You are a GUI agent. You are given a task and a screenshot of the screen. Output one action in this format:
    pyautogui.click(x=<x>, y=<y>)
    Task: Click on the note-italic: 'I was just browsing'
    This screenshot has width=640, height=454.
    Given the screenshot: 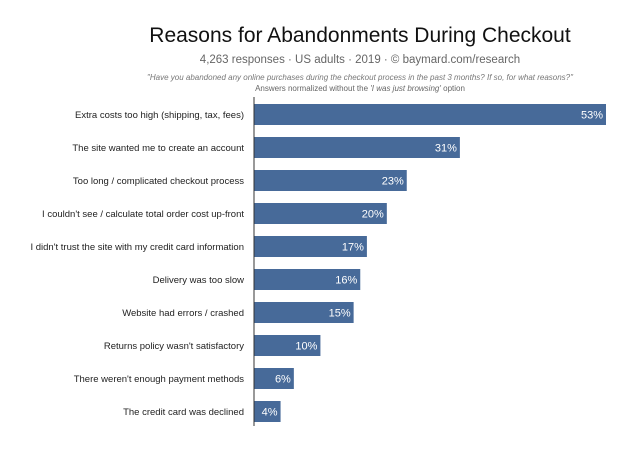 What is the action you would take?
    pyautogui.click(x=405, y=88)
    